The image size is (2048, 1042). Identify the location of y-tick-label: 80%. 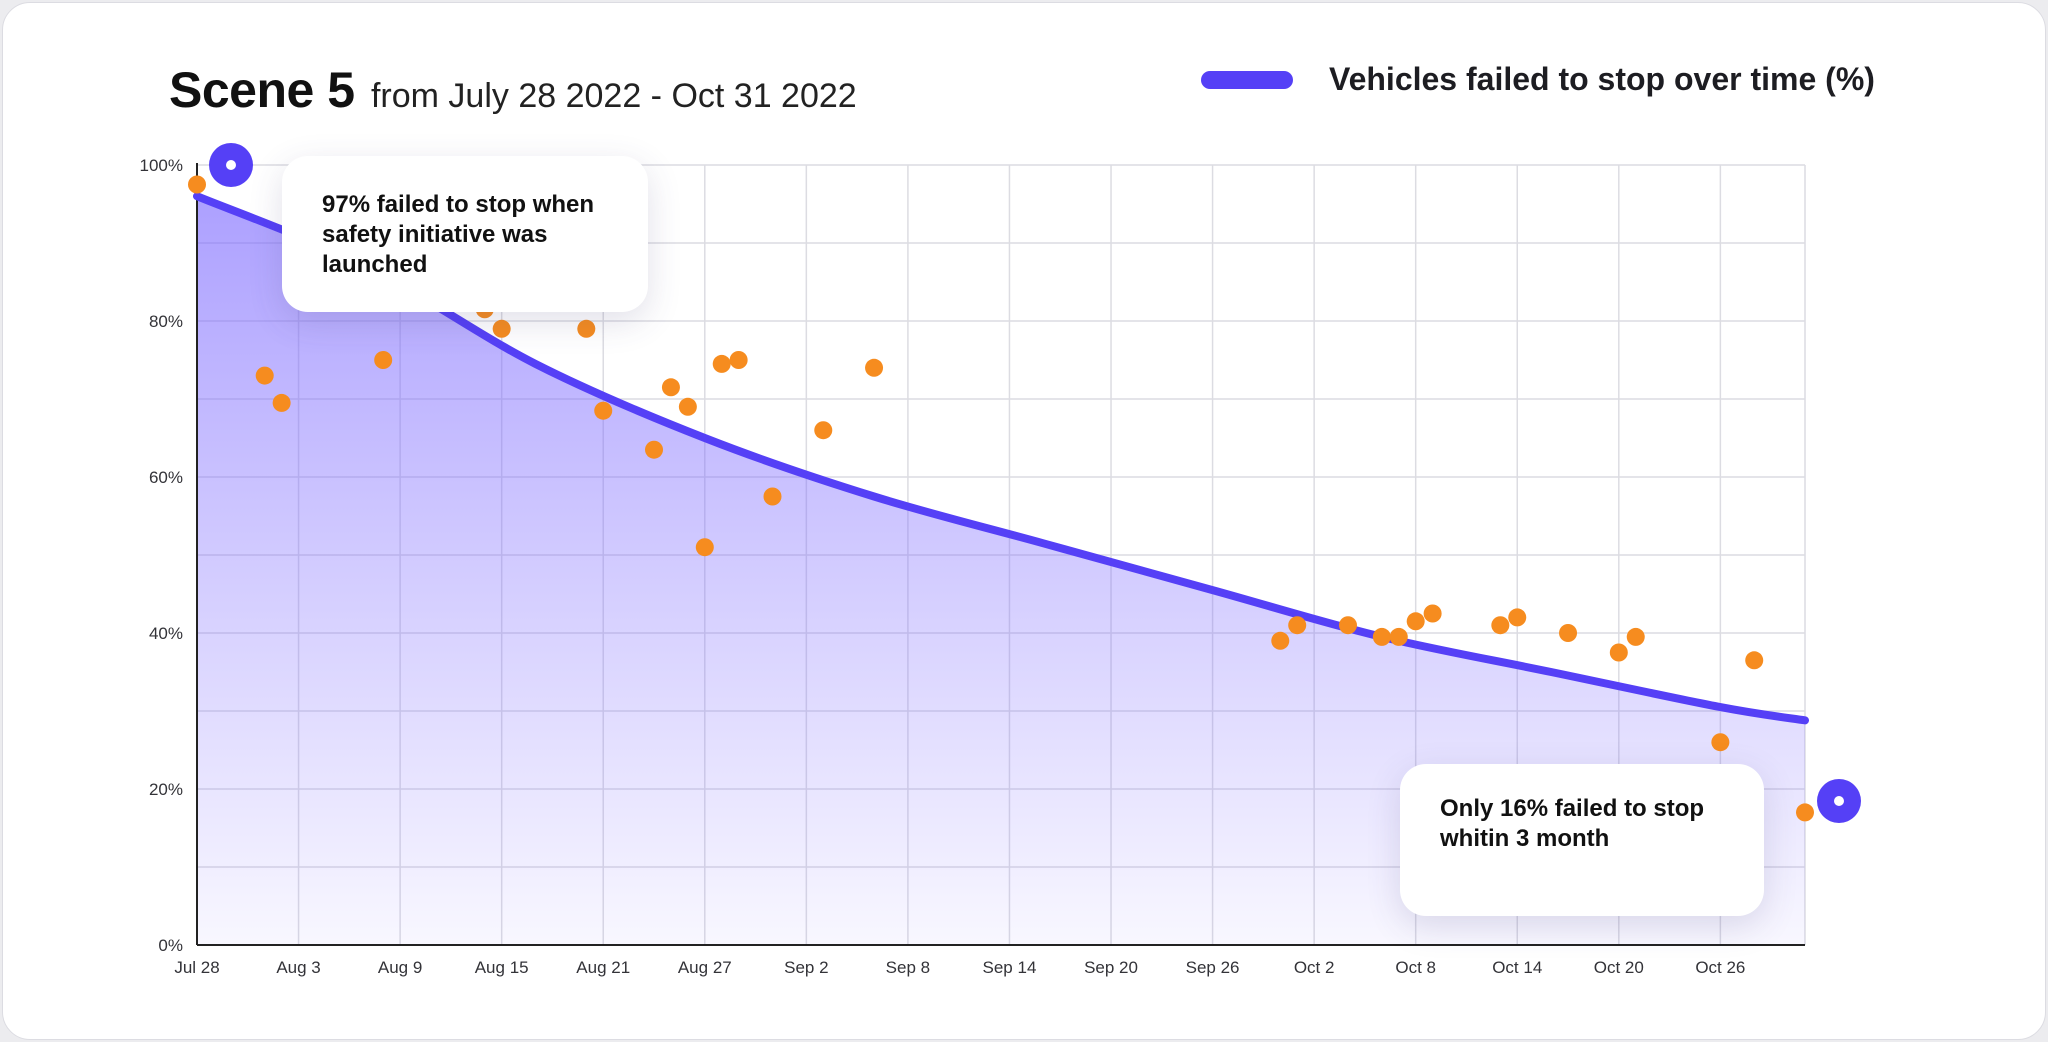
(166, 321).